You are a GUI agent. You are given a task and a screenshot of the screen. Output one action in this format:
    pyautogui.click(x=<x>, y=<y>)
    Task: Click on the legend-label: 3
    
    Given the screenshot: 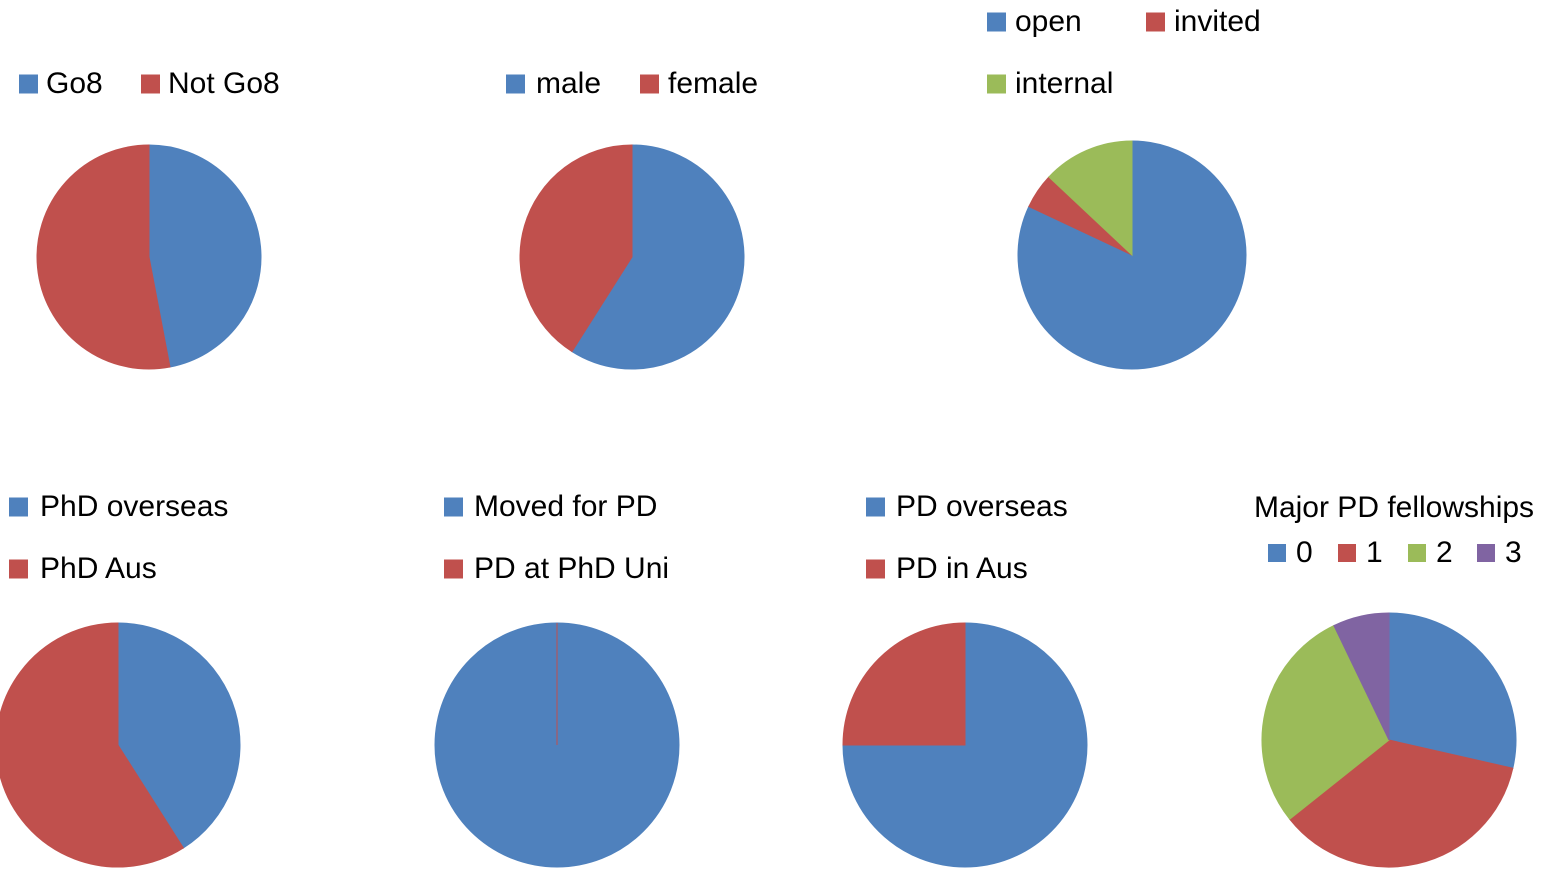 What is the action you would take?
    pyautogui.click(x=1513, y=552)
    